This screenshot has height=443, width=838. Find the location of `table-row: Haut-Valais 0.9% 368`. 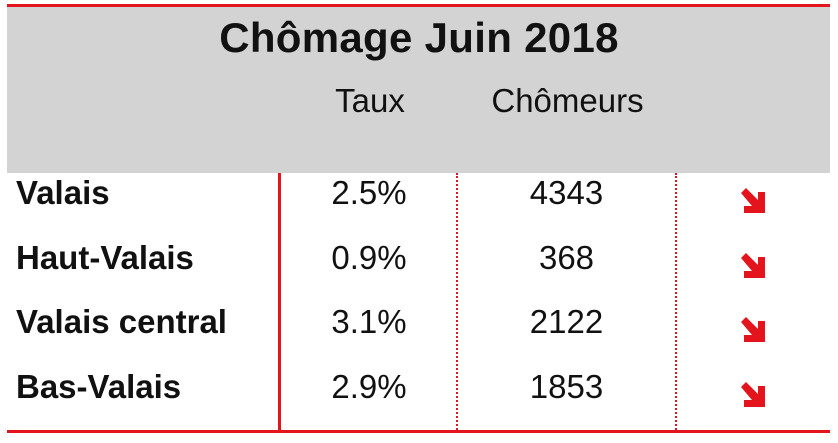

table-row: Haut-Valais 0.9% 368 is located at coordinates (419, 265).